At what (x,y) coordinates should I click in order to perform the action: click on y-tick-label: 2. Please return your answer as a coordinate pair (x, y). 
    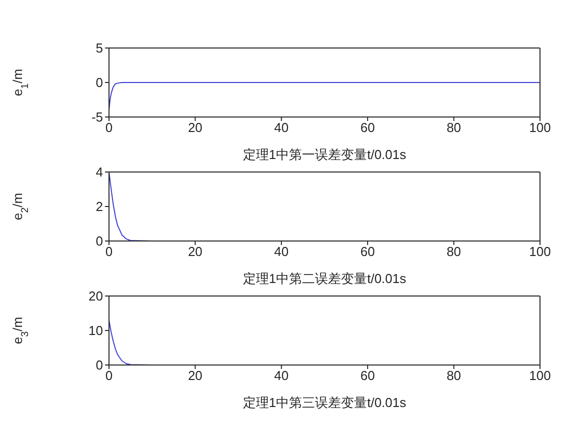
    Looking at the image, I should click on (99, 206).